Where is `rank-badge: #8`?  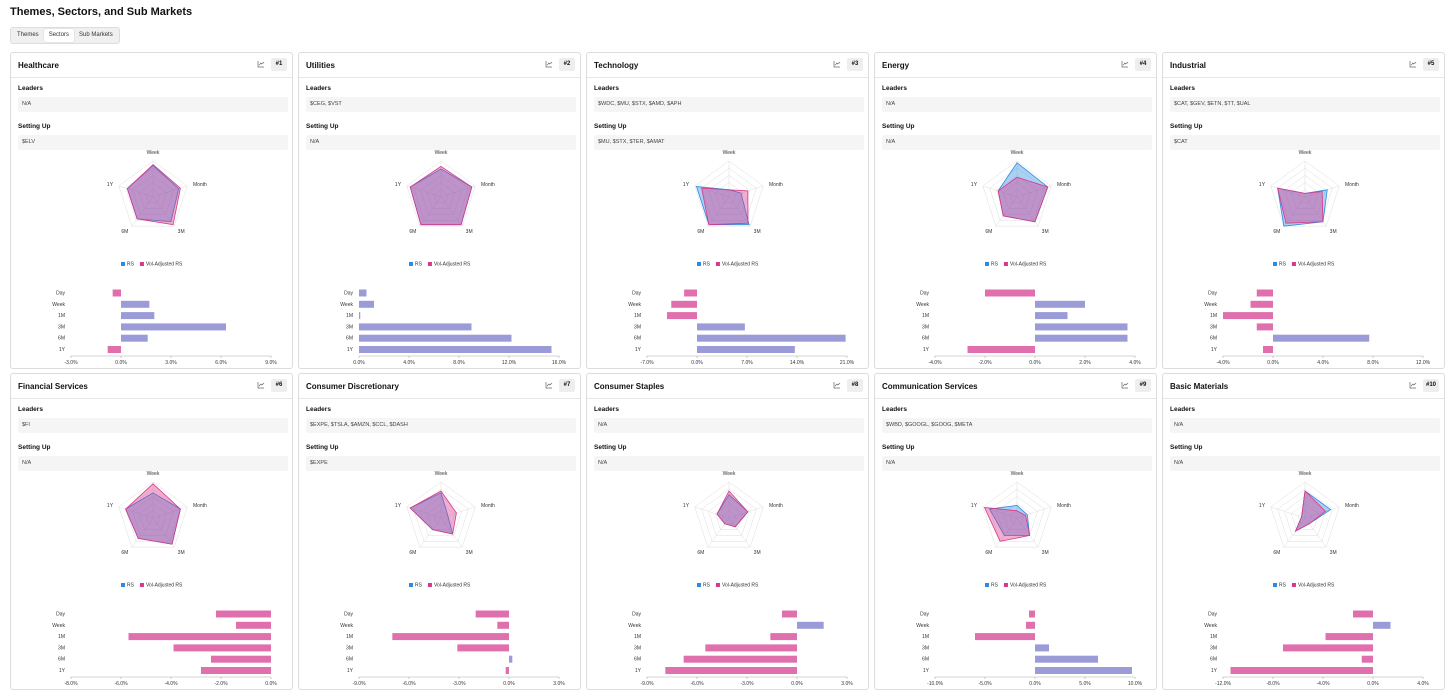
rank-badge: #8 is located at coordinates (855, 385).